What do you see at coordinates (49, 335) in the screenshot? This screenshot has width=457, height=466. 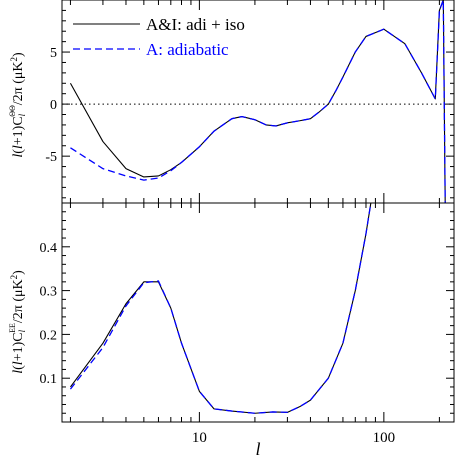 I see `y-tick-label: 0.2` at bounding box center [49, 335].